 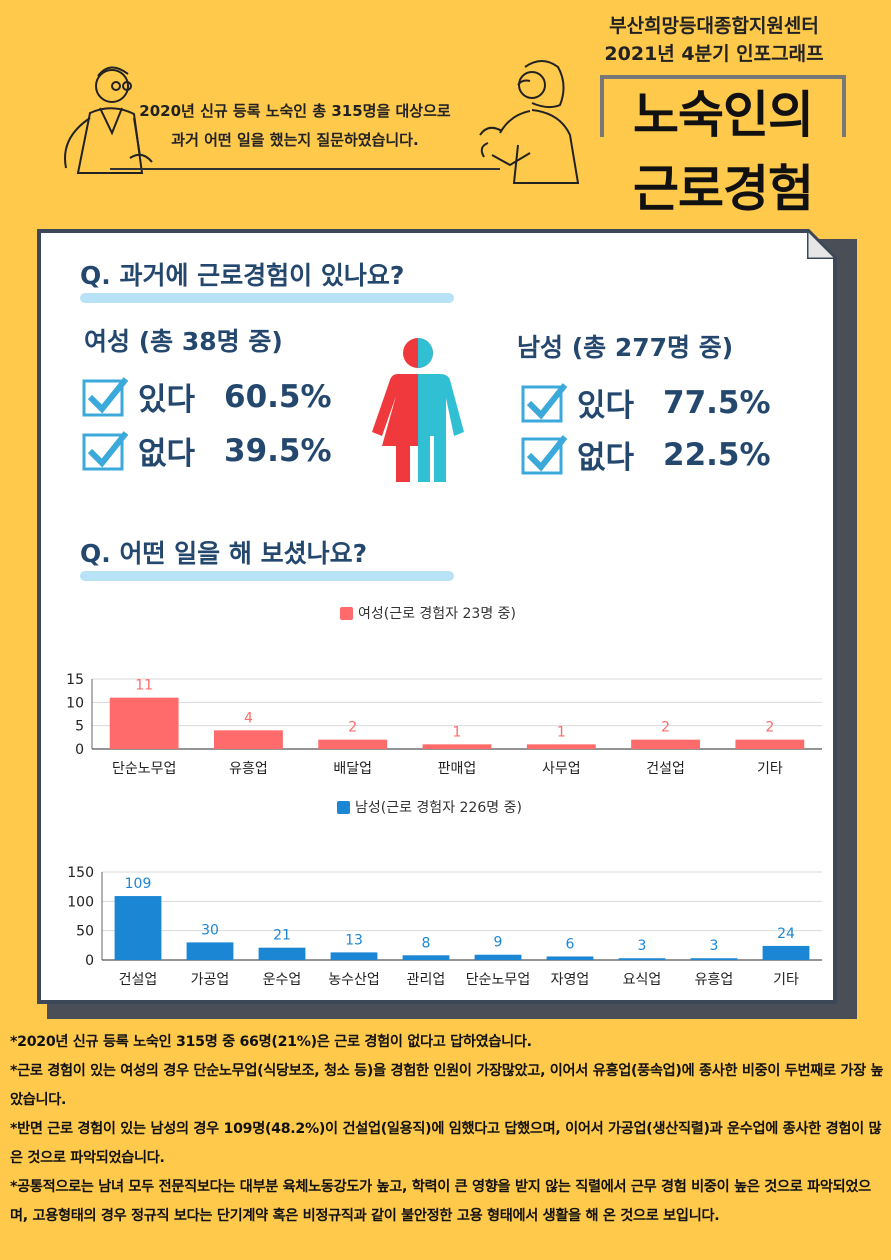 I want to click on data-label: 30, so click(x=210, y=930).